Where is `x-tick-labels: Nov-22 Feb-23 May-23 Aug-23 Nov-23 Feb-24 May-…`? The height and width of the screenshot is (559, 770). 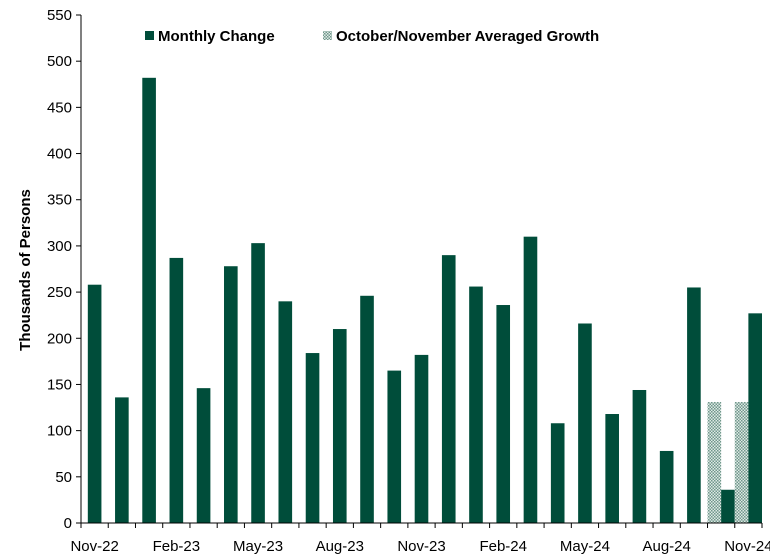
x-tick-labels: Nov-22 Feb-23 May-23 Aug-23 Nov-23 Feb-24 May-… is located at coordinates (420, 546).